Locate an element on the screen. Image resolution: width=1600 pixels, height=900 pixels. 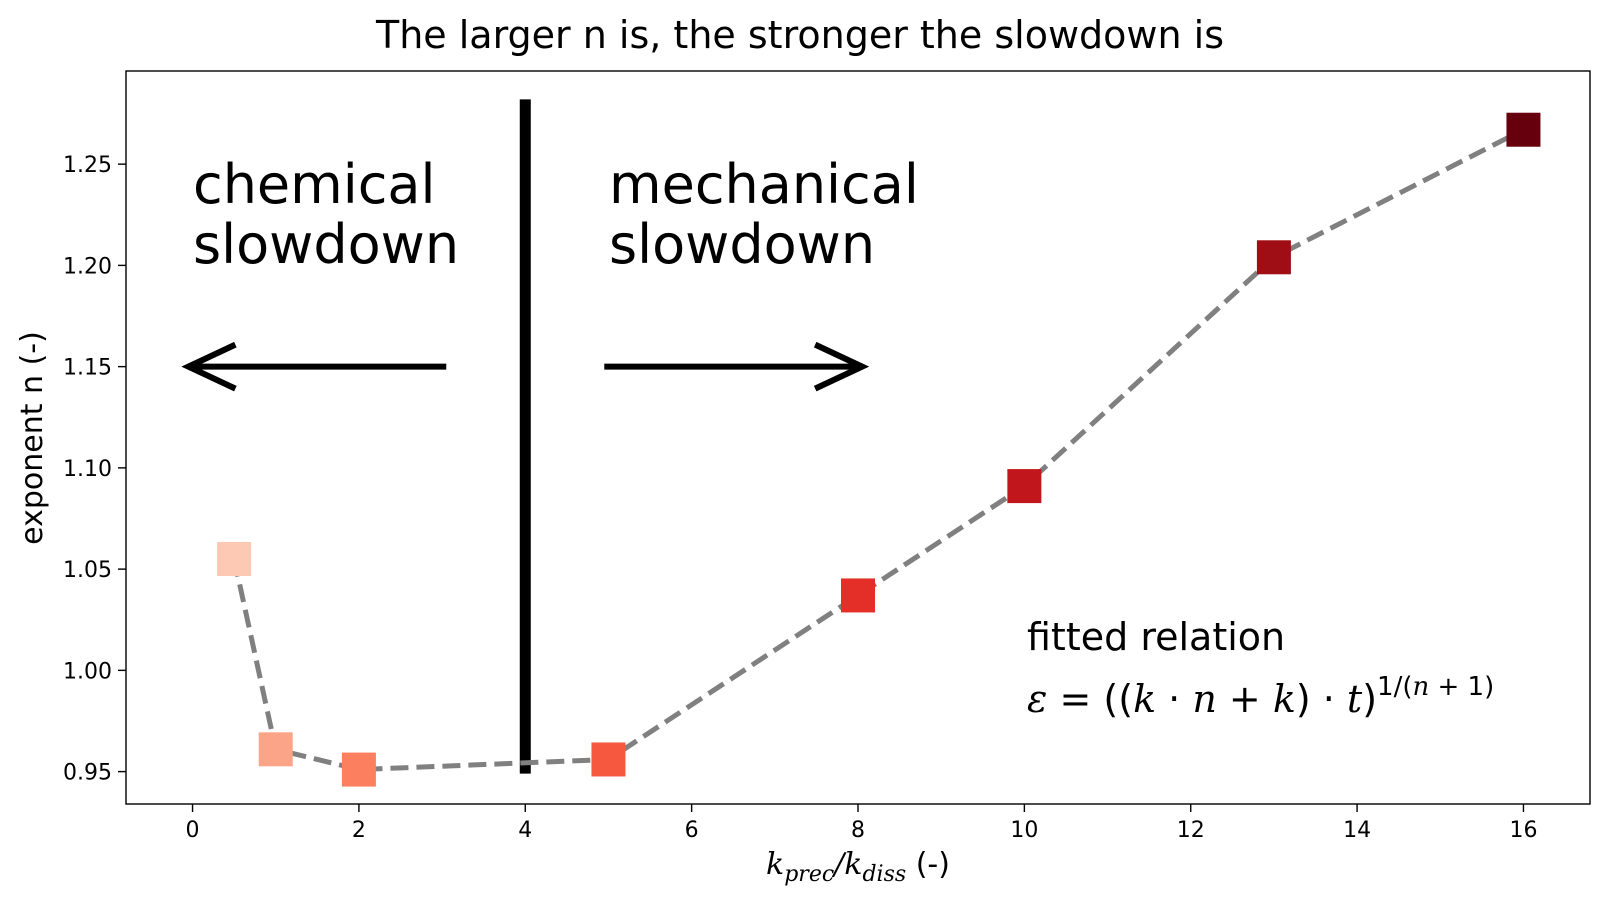
x-tick-label: 0 is located at coordinates (193, 830).